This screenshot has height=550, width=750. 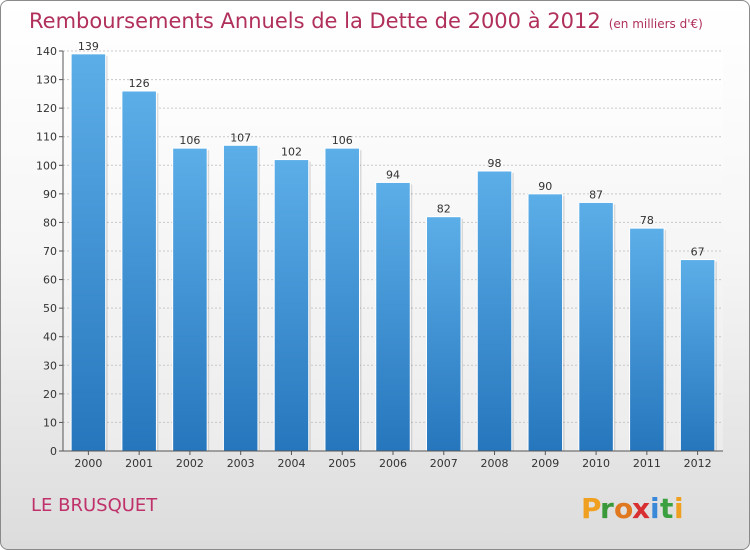 What do you see at coordinates (190, 463) in the screenshot?
I see `x-tick-label: 2002` at bounding box center [190, 463].